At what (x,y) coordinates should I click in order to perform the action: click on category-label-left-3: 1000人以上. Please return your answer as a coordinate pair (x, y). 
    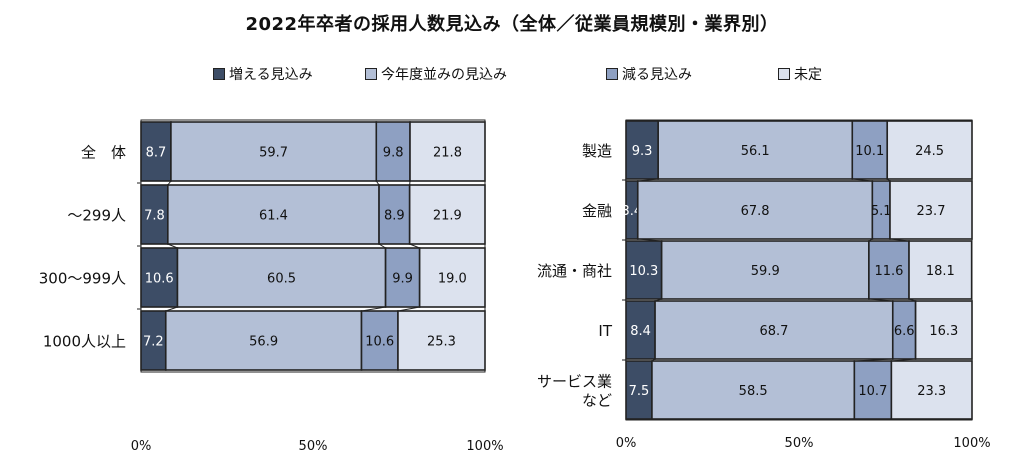
    Looking at the image, I should click on (84, 342).